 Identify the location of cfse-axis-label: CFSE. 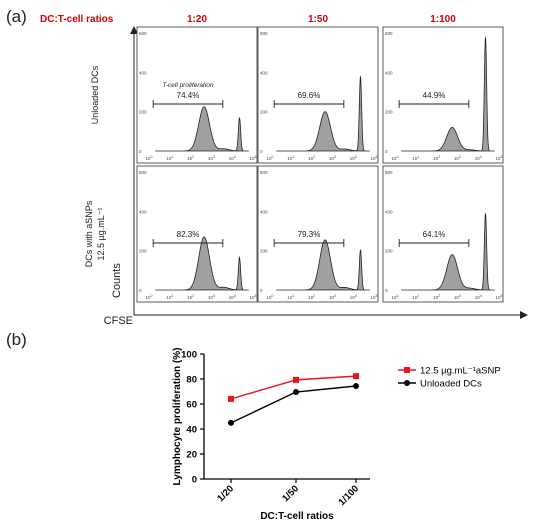
(118, 321).